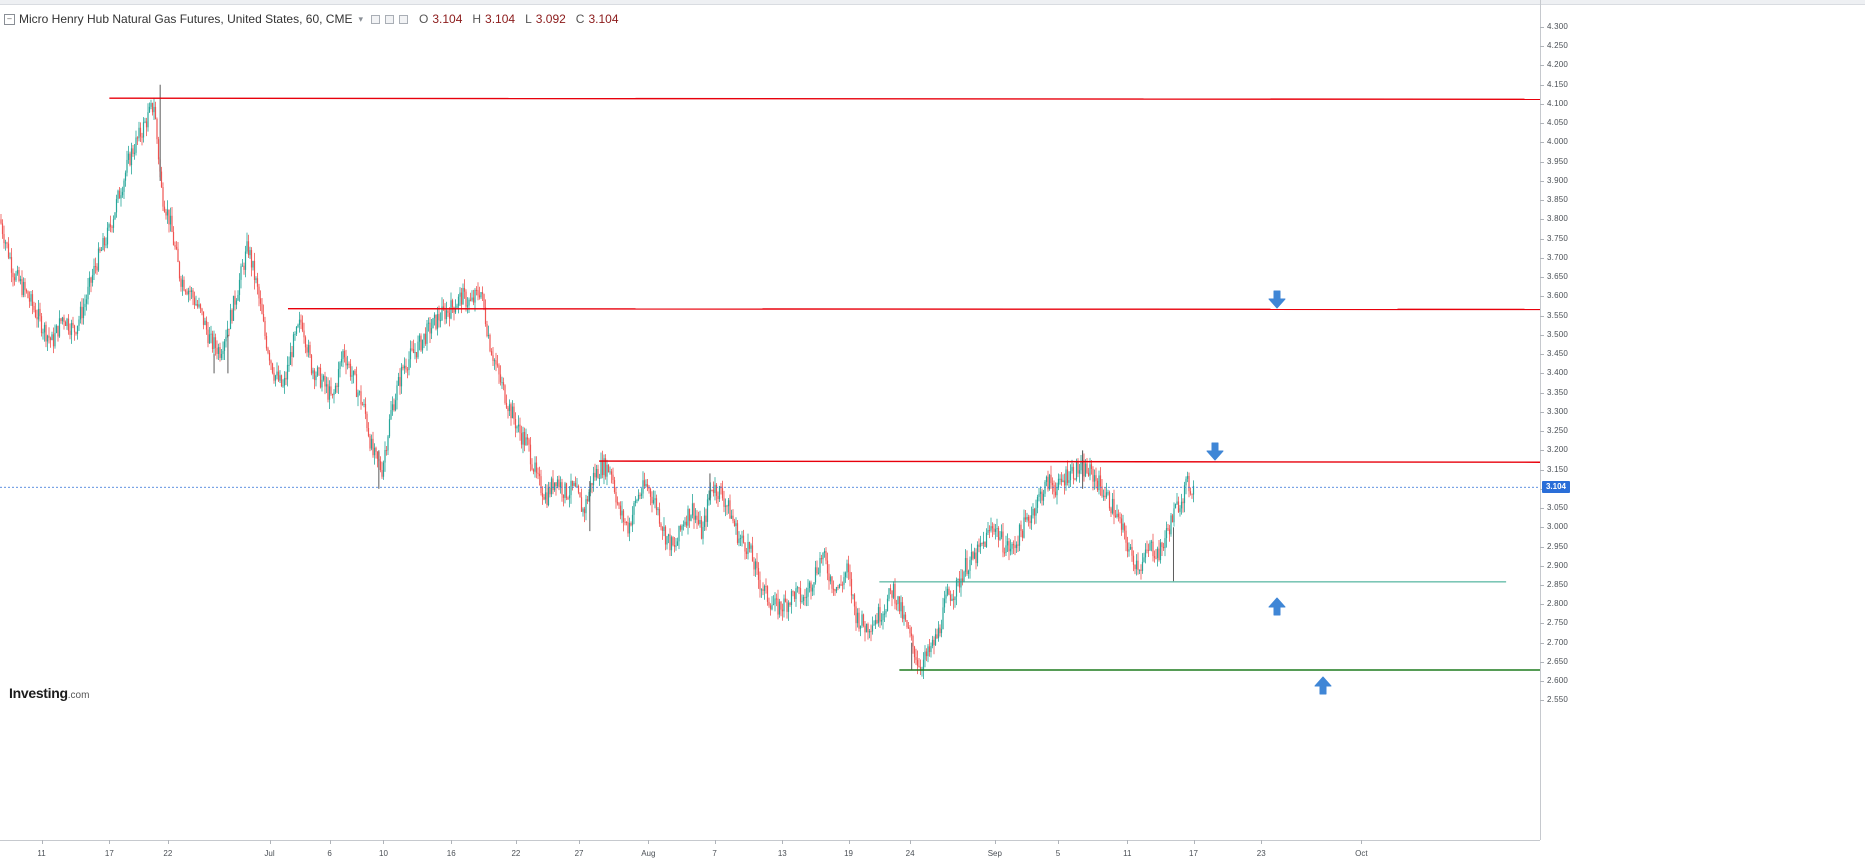  Describe the element at coordinates (360, 18) in the screenshot. I see `chevron-down-icon: ▾` at that location.